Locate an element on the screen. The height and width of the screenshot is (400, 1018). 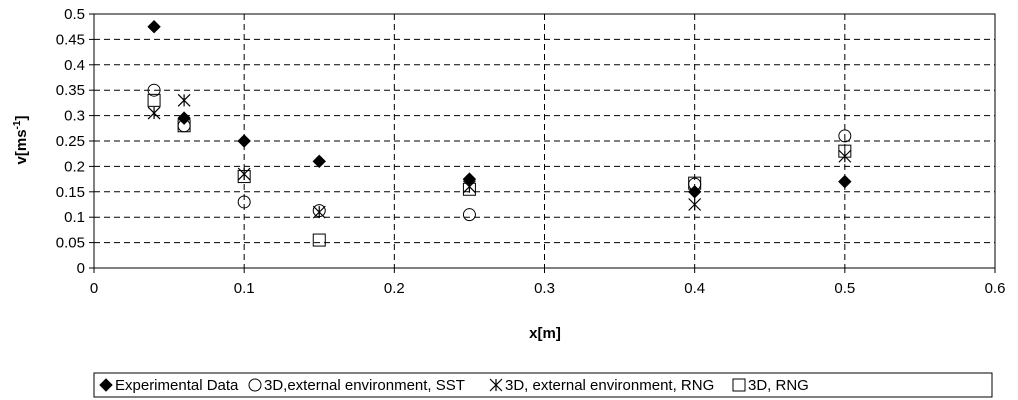
y-tick-label: 0.2 is located at coordinates (74, 166).